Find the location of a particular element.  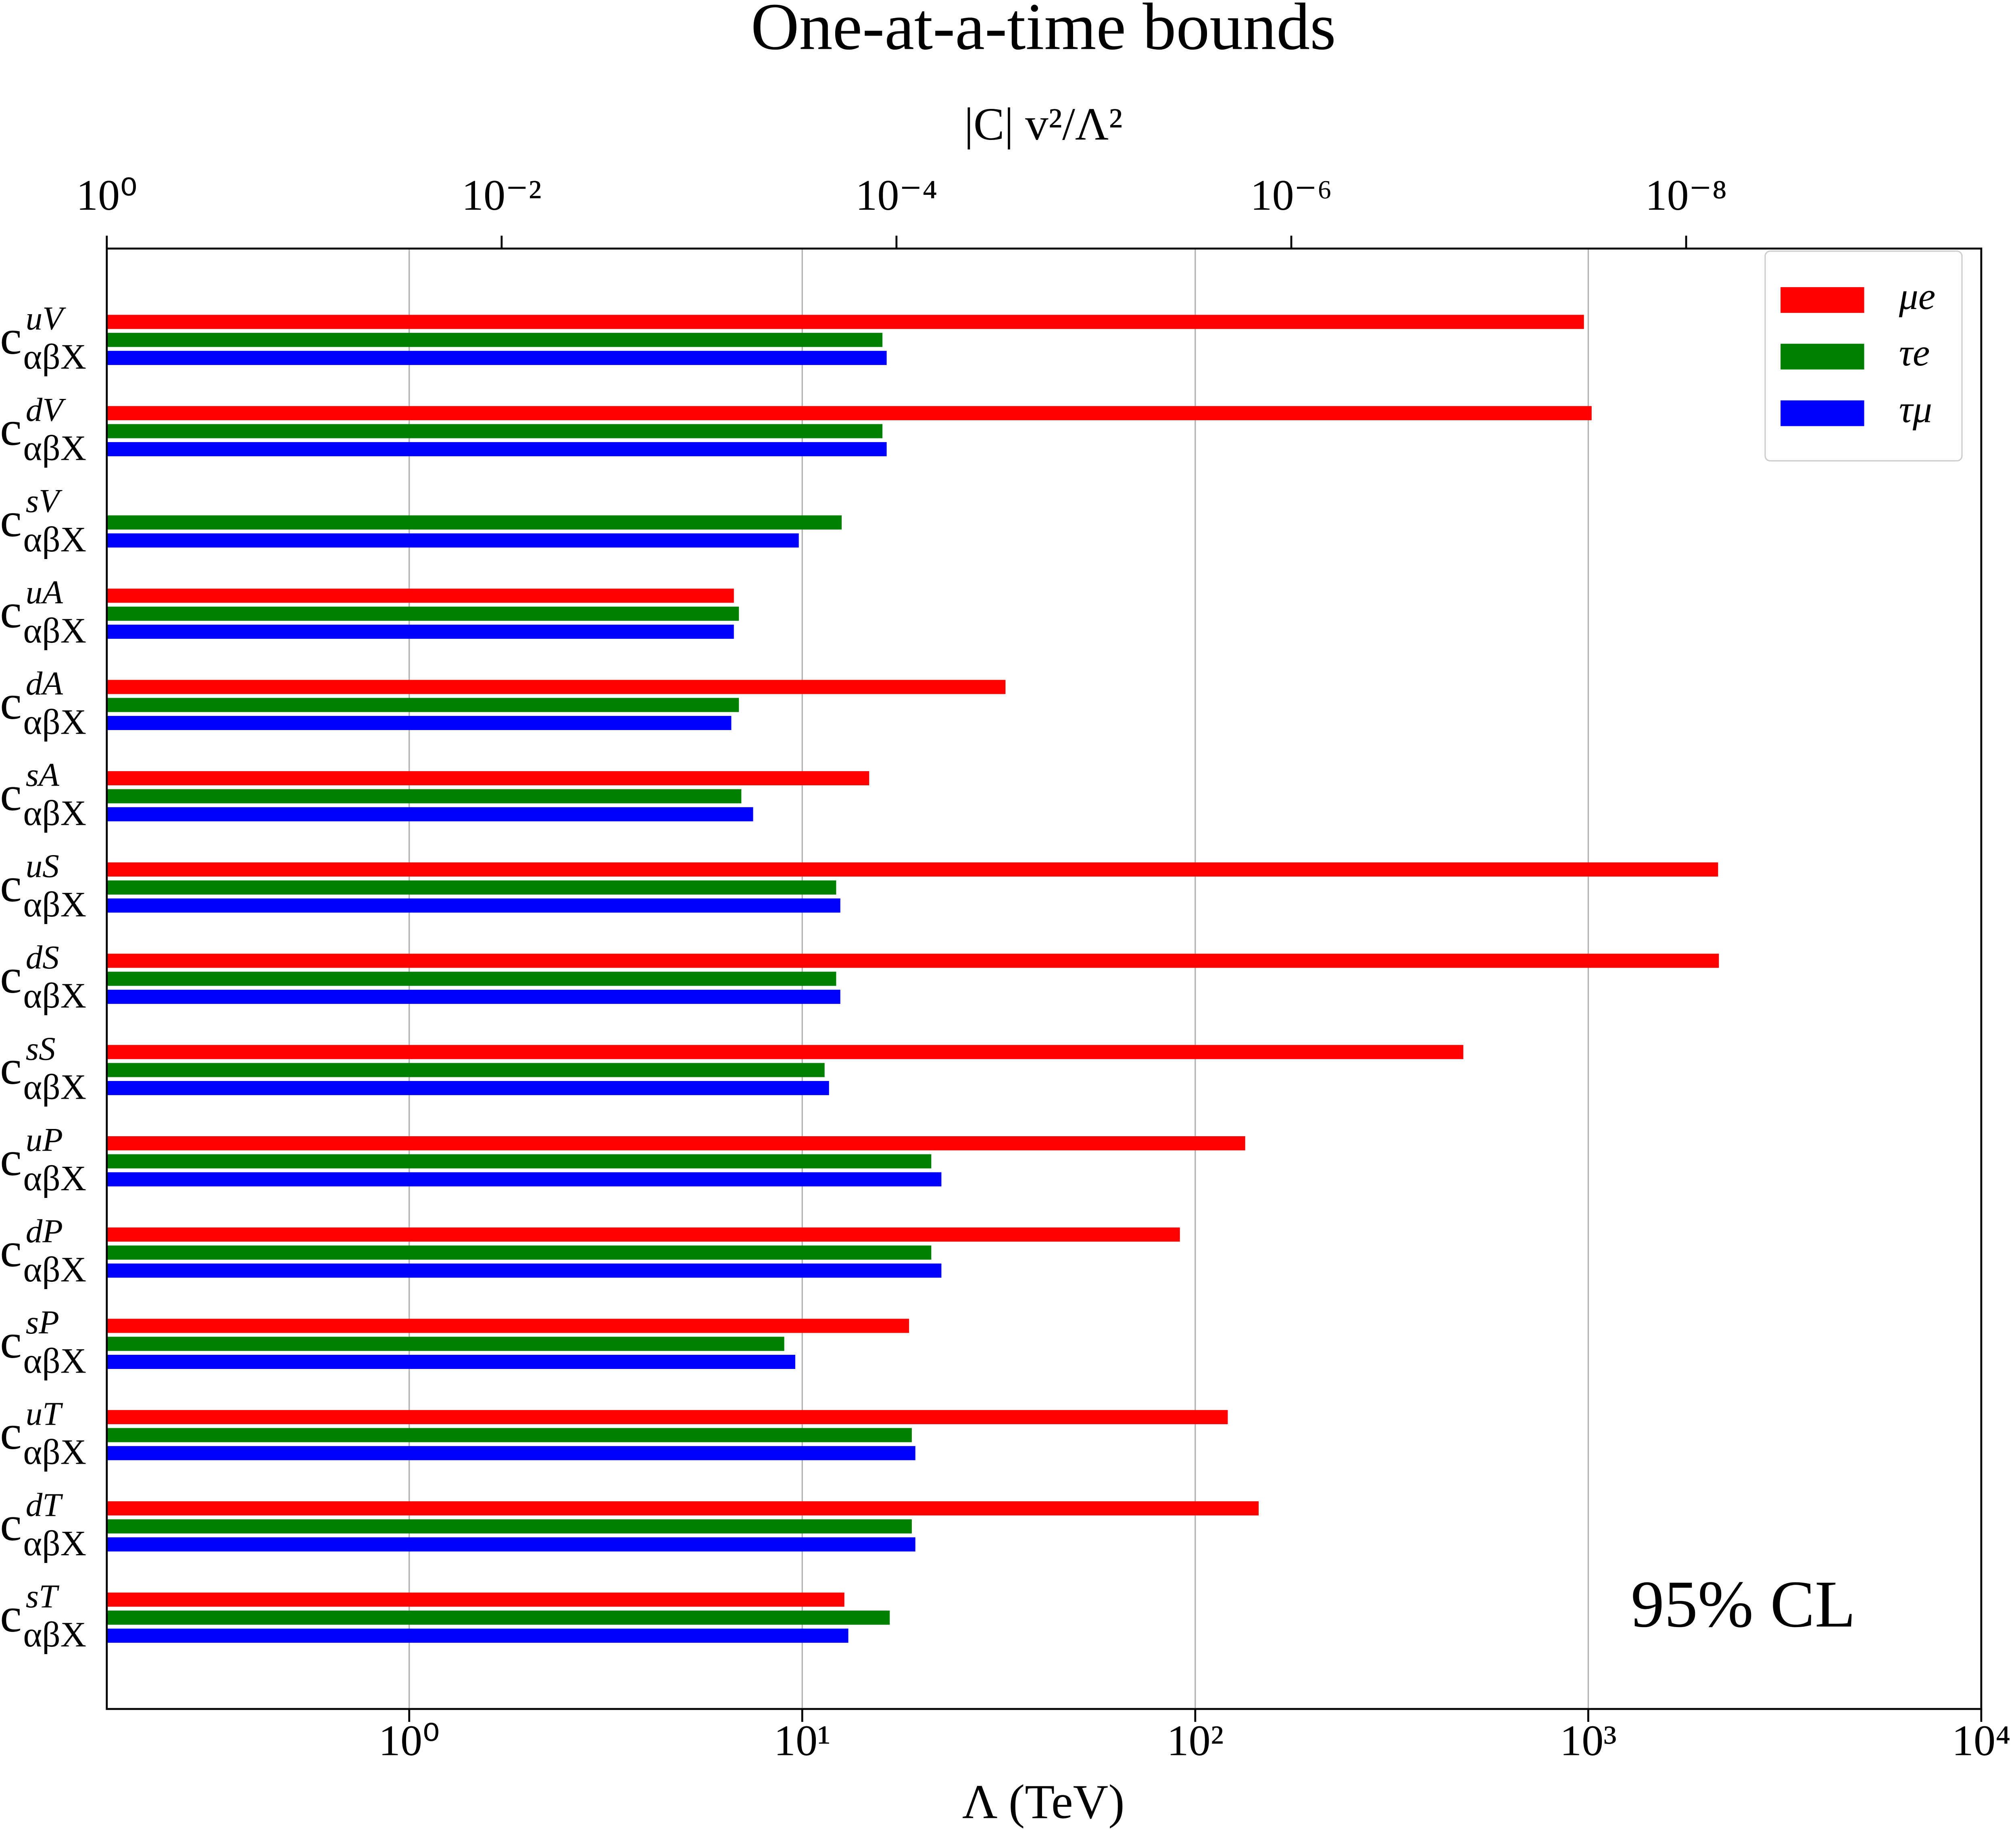

x2-tick-label: 10⁻⁶ is located at coordinates (1291, 195).